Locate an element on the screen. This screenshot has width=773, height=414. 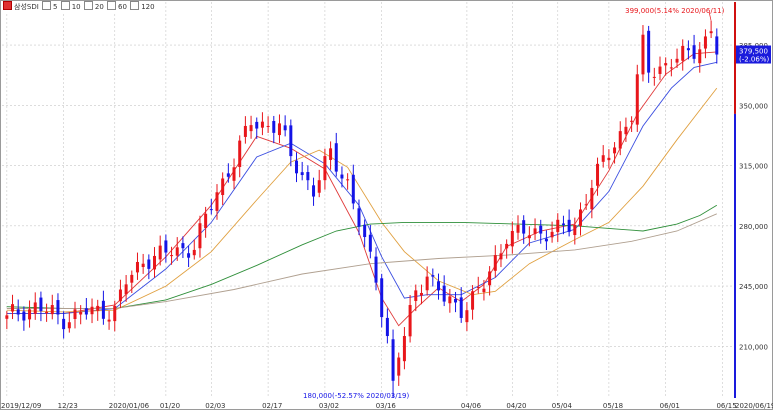
current-change-label: (-2.06%) is located at coordinates (754, 60).